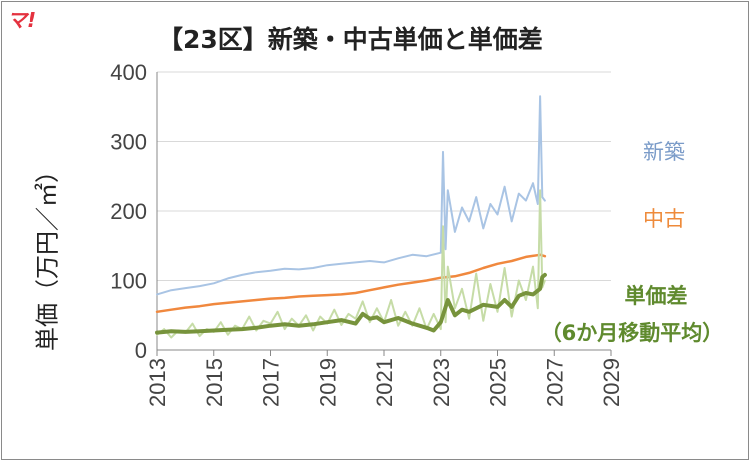 The width and height of the screenshot is (750, 461). Describe the element at coordinates (271, 382) in the screenshot. I see `x-tick-label-2017: 2017` at that location.